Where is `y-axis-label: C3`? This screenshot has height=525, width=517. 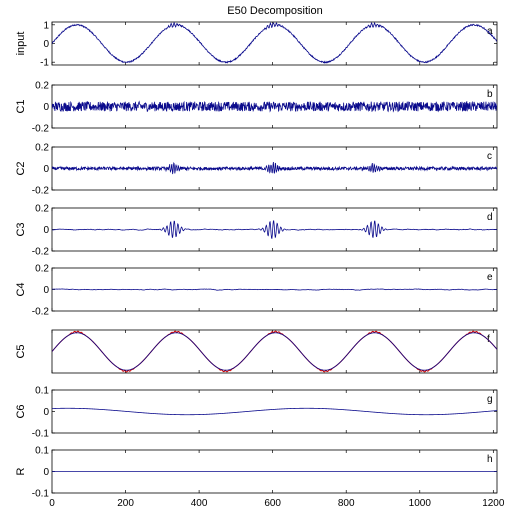
y-axis-label: C3 is located at coordinates (21, 229).